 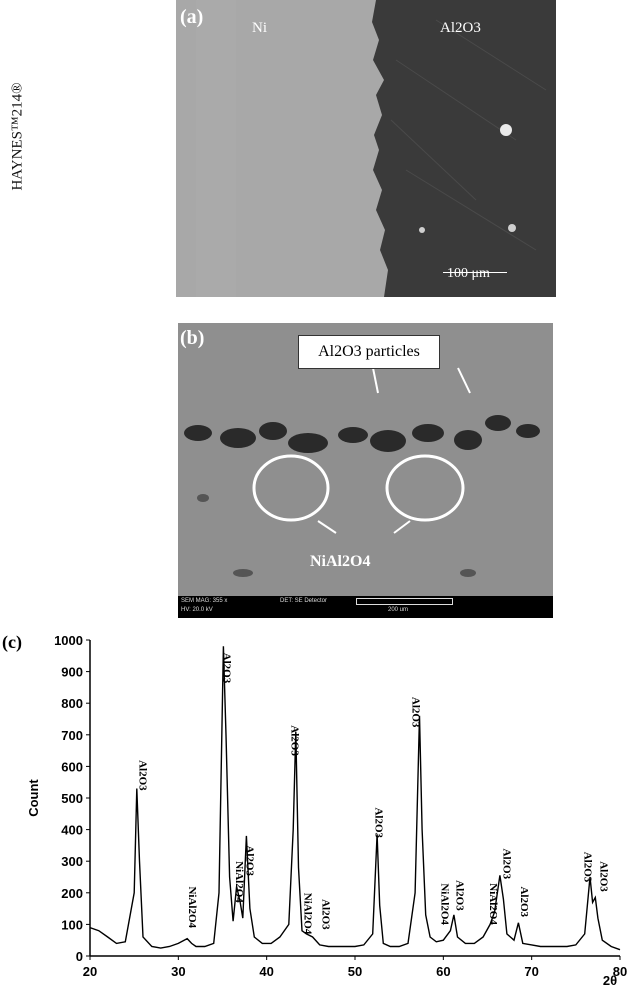 I want to click on scale-bar-a, so click(x=475, y=272).